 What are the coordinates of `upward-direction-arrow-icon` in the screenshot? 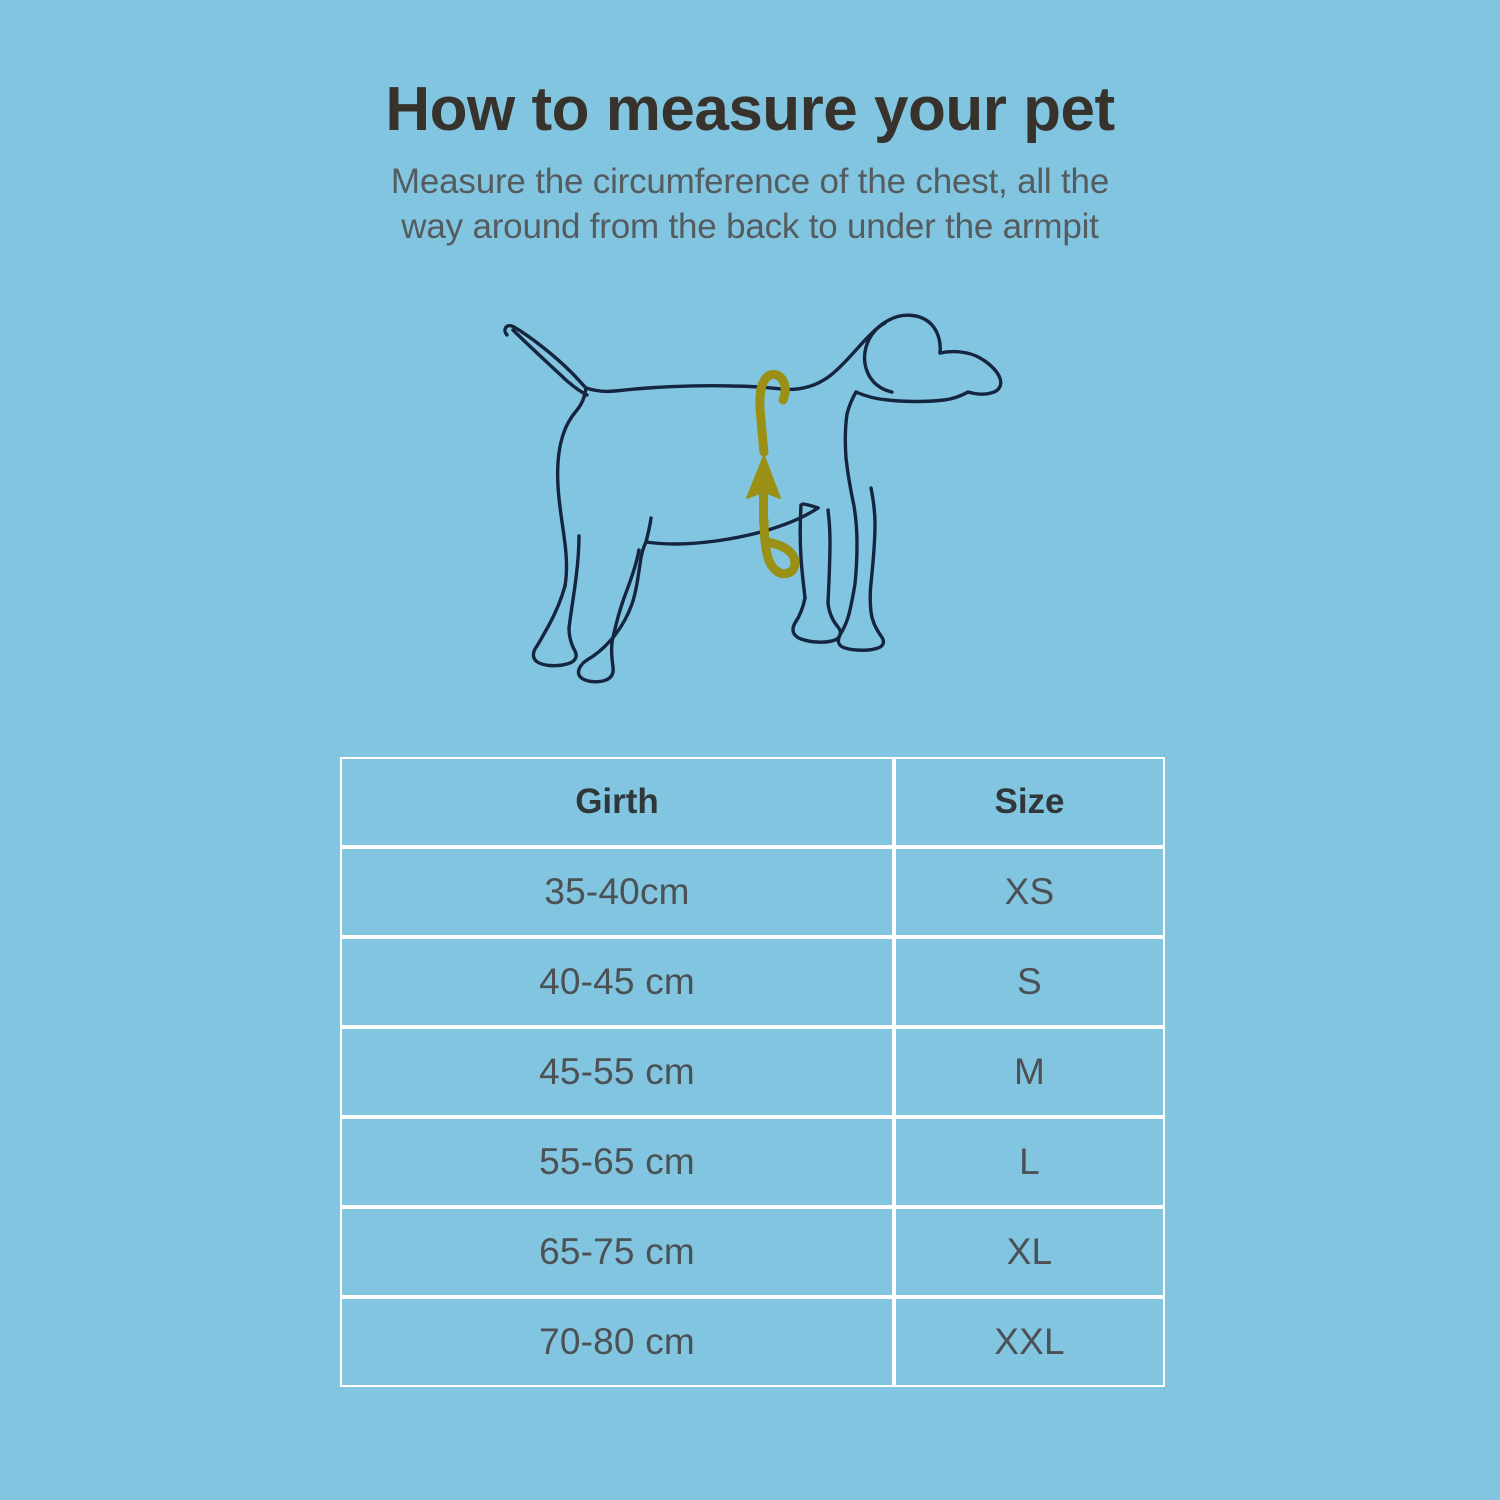 It's located at (763, 490).